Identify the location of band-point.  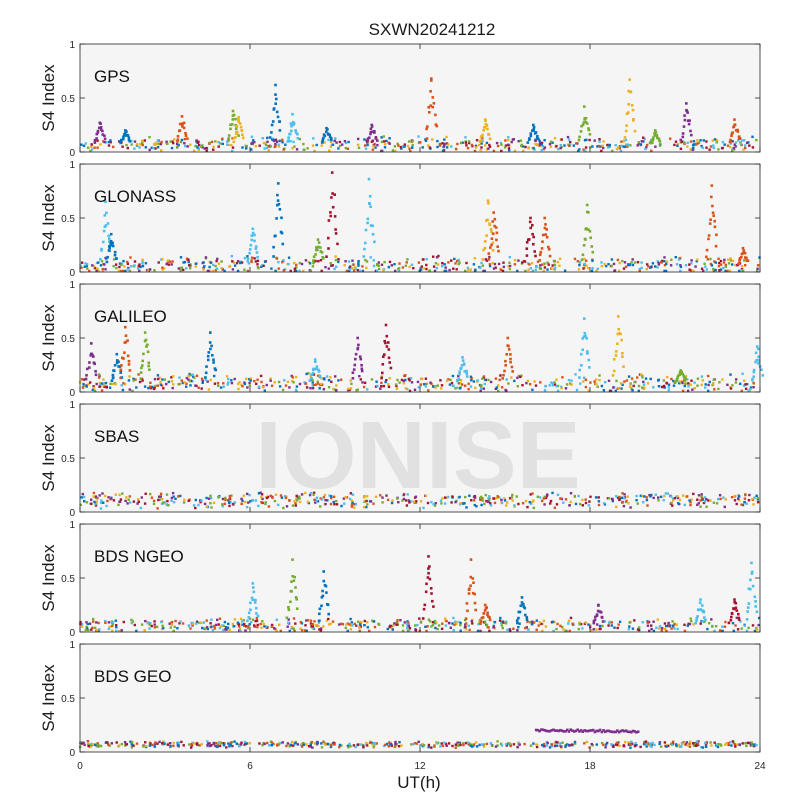
(605, 732).